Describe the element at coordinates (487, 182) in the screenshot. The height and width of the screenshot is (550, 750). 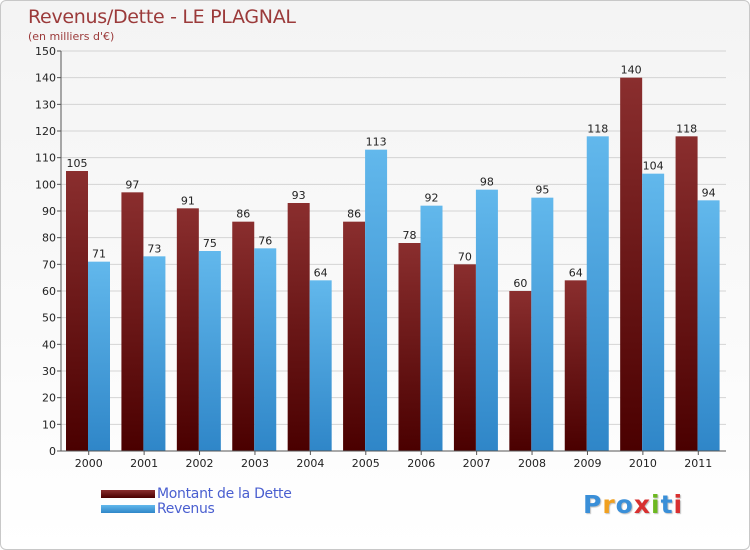
I see `data-label-revenus: 98` at that location.